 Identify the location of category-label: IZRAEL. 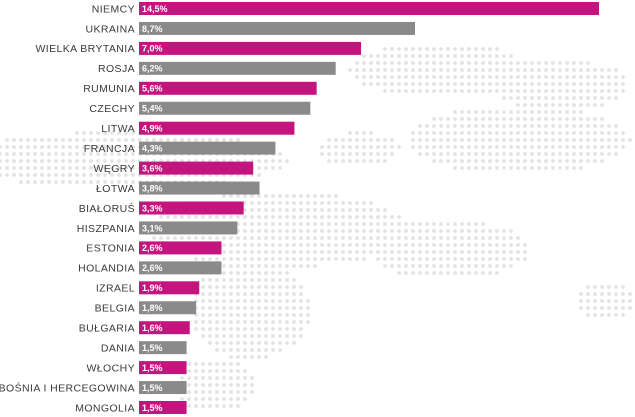
(115, 289).